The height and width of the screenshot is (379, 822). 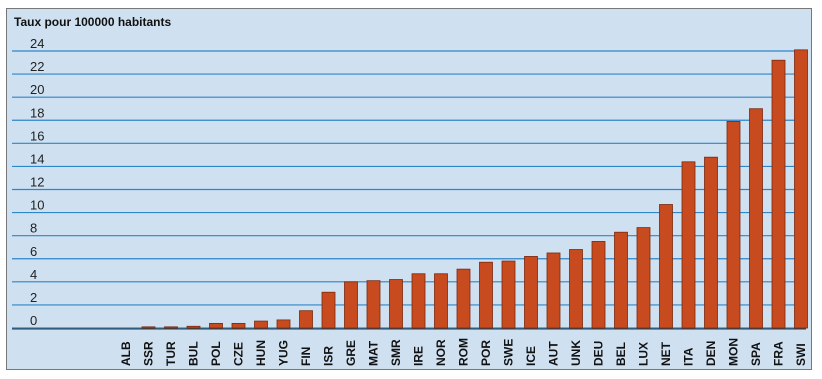 What do you see at coordinates (441, 352) in the screenshot?
I see `x-tick-label: NOR` at bounding box center [441, 352].